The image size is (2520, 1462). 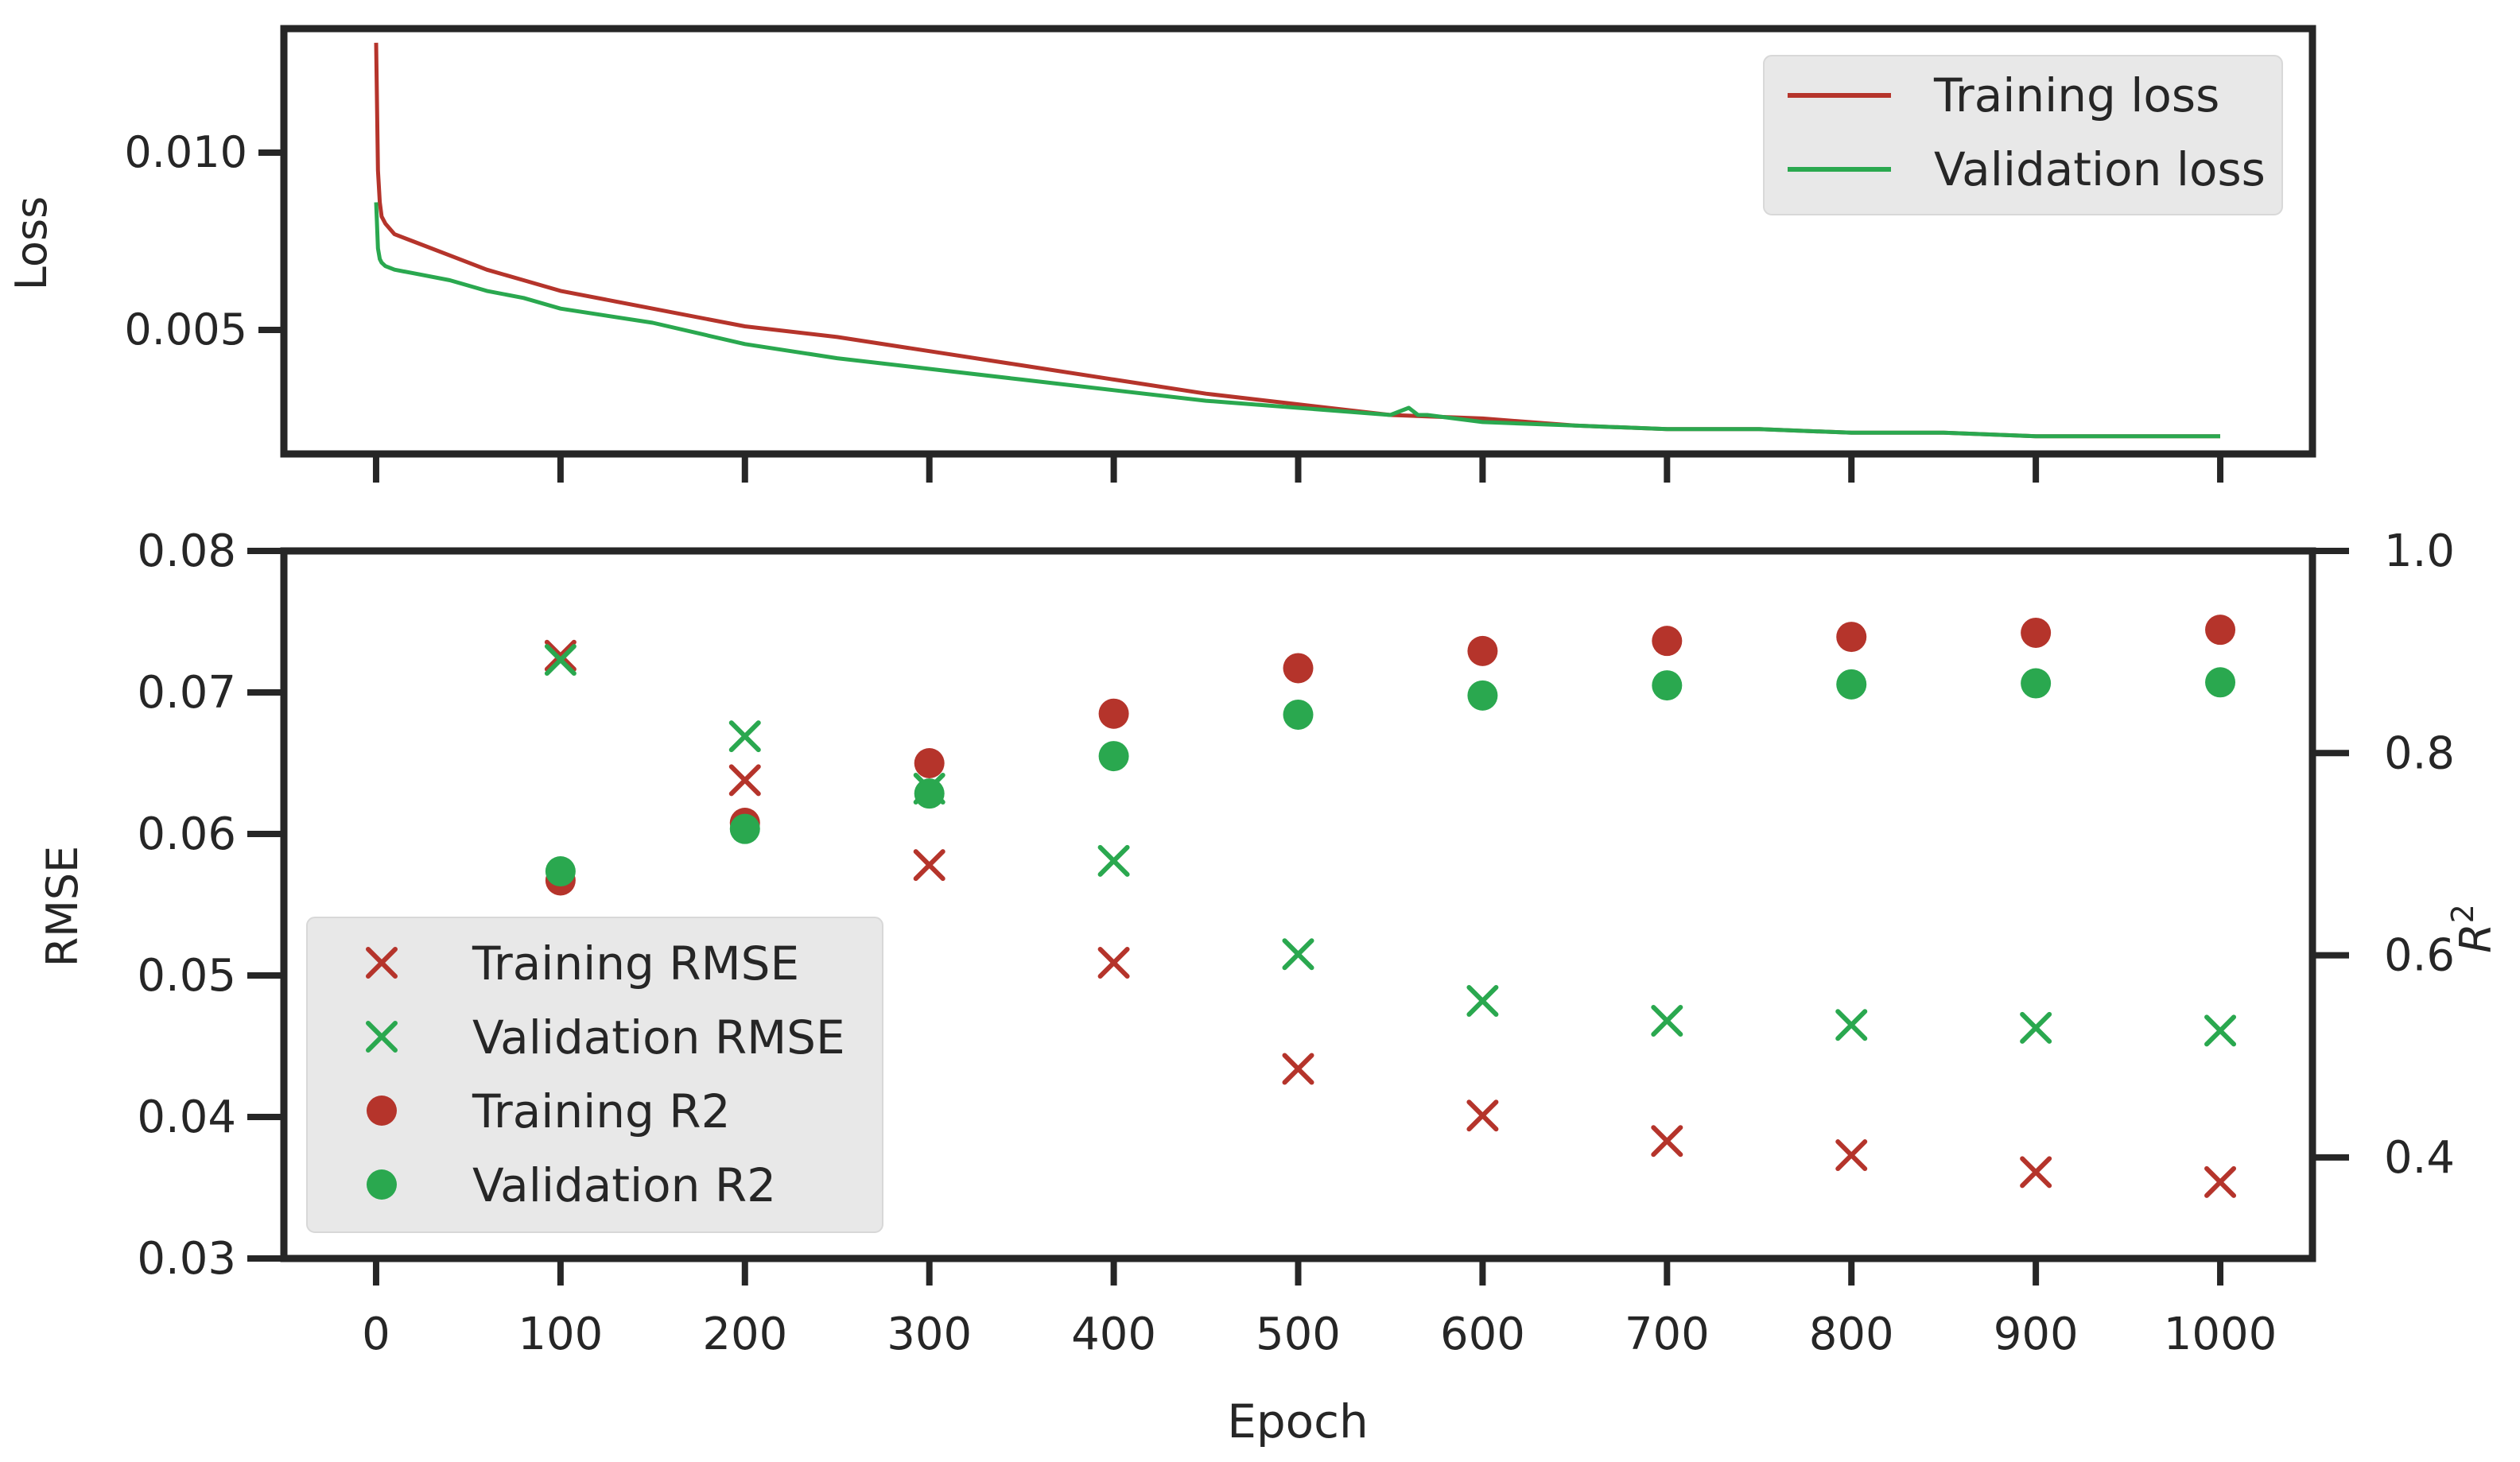 I want to click on rmse-ytick-label: 0.07, so click(x=186, y=693).